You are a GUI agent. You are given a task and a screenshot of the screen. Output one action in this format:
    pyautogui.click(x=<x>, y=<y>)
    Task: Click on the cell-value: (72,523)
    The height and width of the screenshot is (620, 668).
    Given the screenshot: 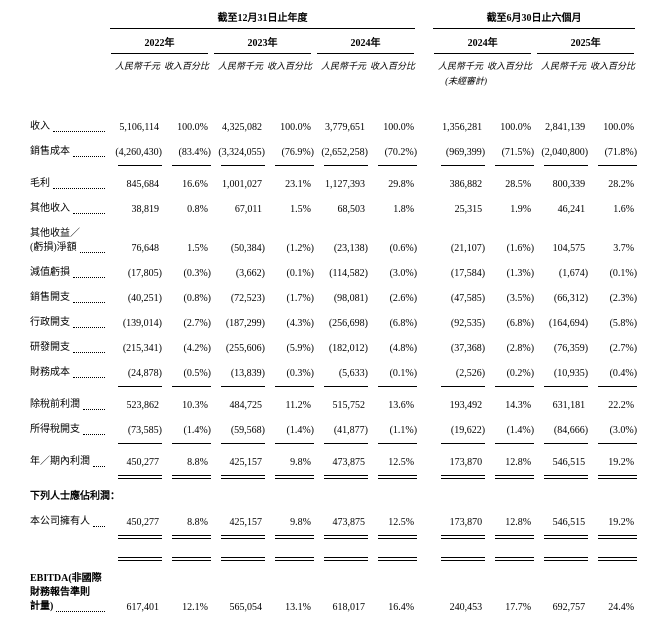 What is the action you would take?
    pyautogui.click(x=247, y=298)
    